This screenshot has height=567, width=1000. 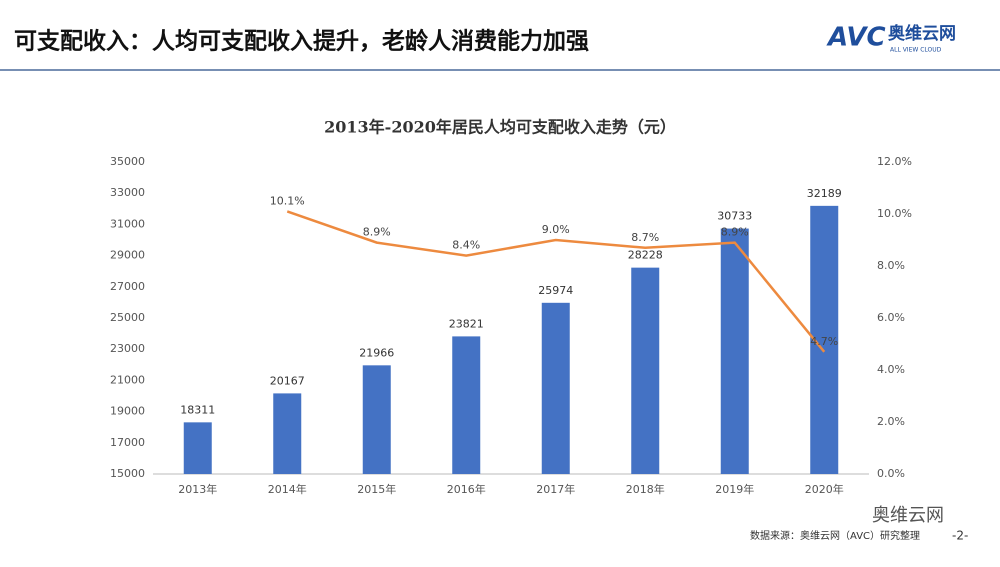 I want to click on x-tick-label: 2015年, so click(x=376, y=489).